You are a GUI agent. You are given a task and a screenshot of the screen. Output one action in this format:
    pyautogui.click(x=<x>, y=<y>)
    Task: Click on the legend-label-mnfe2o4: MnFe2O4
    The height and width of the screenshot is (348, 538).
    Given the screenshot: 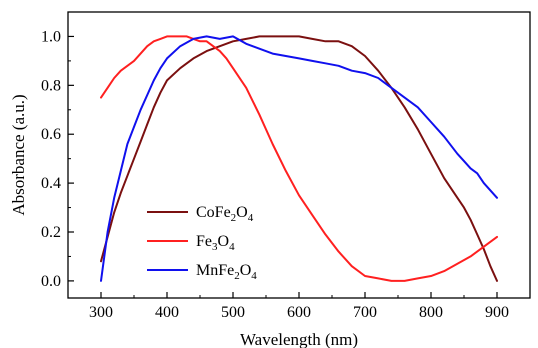 What is the action you would take?
    pyautogui.click(x=226, y=272)
    